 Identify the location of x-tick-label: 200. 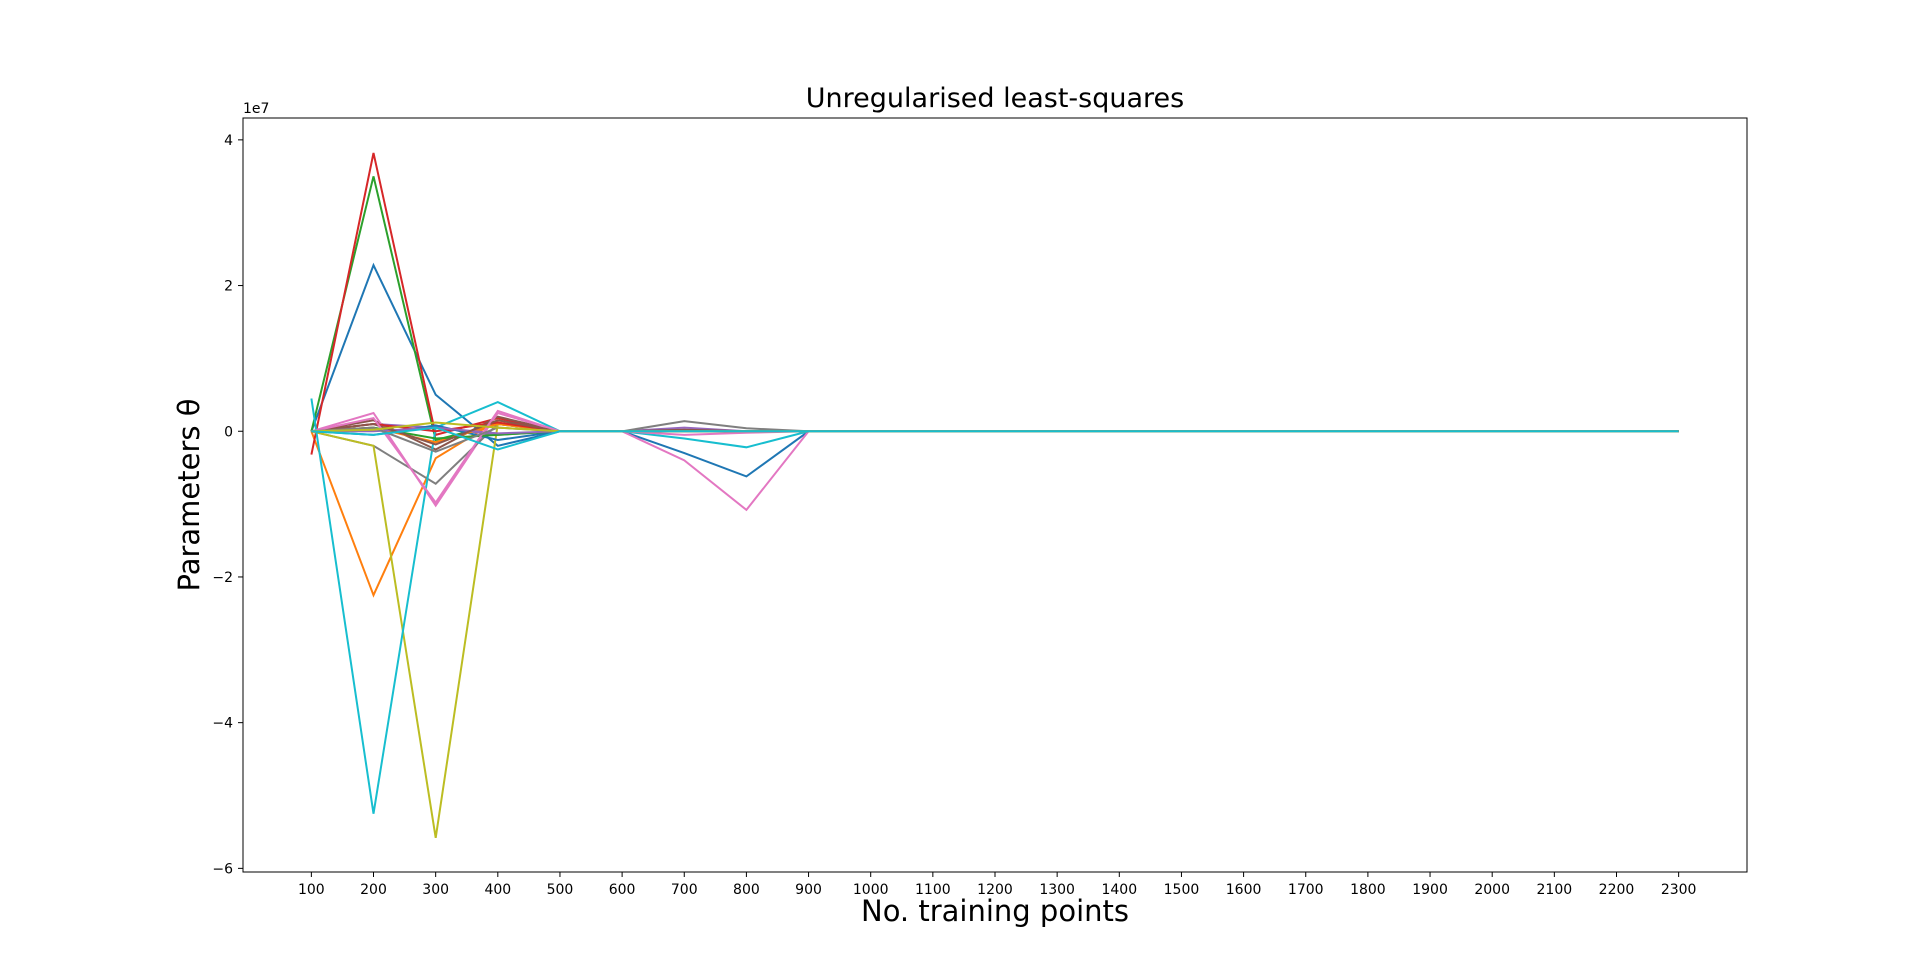
(373, 890).